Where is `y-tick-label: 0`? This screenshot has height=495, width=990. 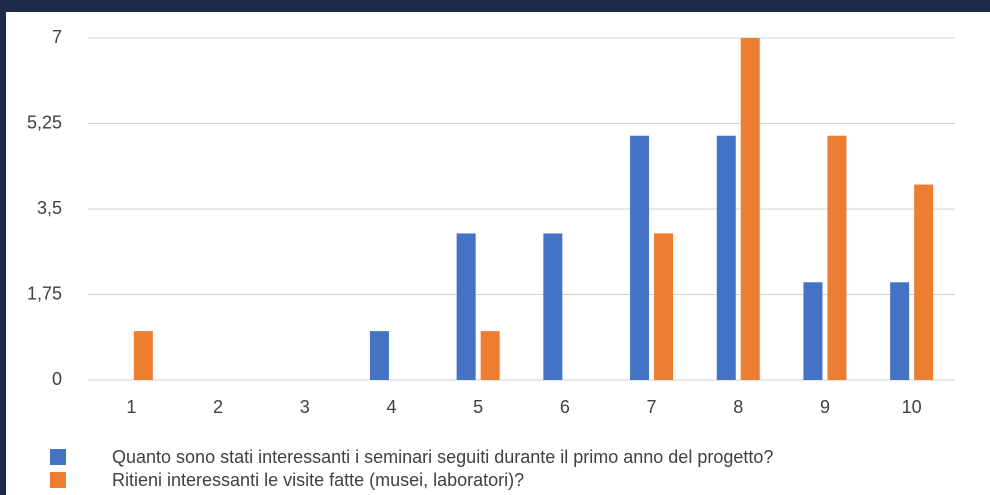
y-tick-label: 0 is located at coordinates (57, 379).